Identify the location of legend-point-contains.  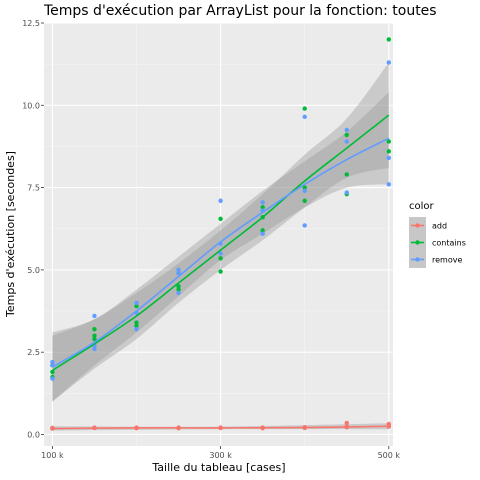
(417, 242).